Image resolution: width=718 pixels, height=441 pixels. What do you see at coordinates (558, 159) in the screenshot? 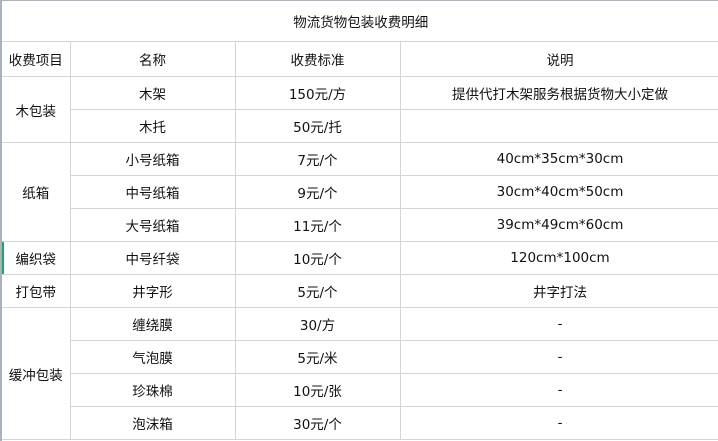
I see `note-cell: 40cm*35cm*30cm` at bounding box center [558, 159].